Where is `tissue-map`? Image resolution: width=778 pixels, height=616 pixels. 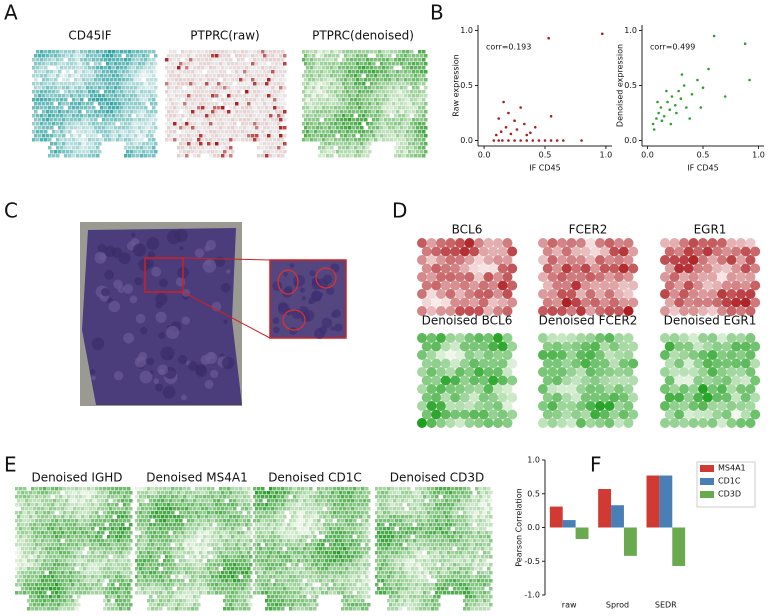 tissue-map is located at coordinates (194, 549).